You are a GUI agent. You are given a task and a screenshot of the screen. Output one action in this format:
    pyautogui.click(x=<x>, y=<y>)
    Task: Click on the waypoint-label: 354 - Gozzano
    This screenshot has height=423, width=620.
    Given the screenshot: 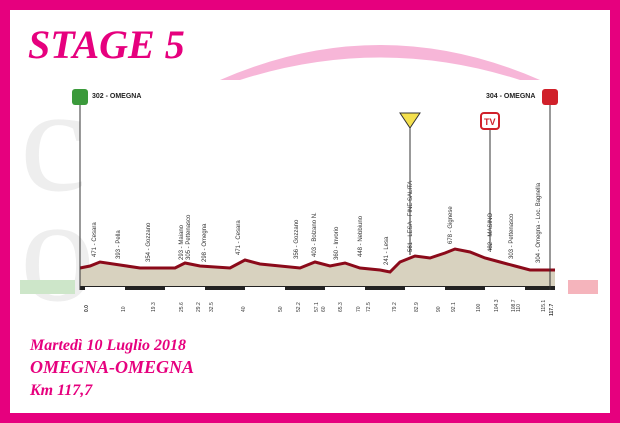 What is the action you would take?
    pyautogui.click(x=149, y=242)
    